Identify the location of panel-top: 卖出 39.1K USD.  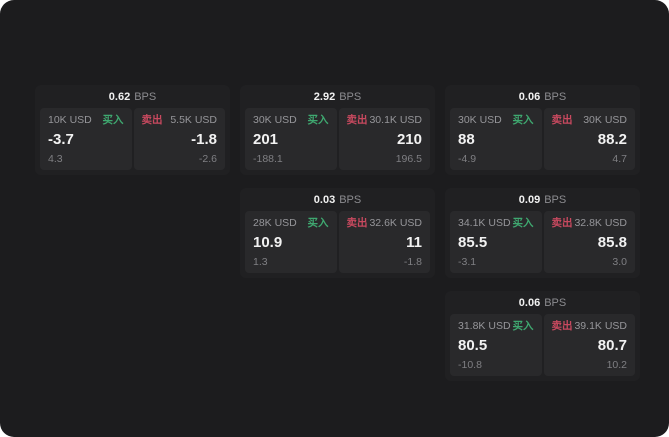
(590, 326).